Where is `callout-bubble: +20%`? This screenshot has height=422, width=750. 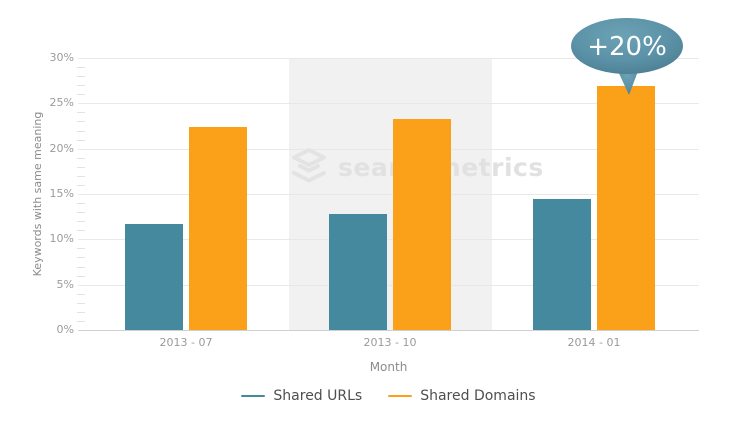 callout-bubble: +20% is located at coordinates (627, 57).